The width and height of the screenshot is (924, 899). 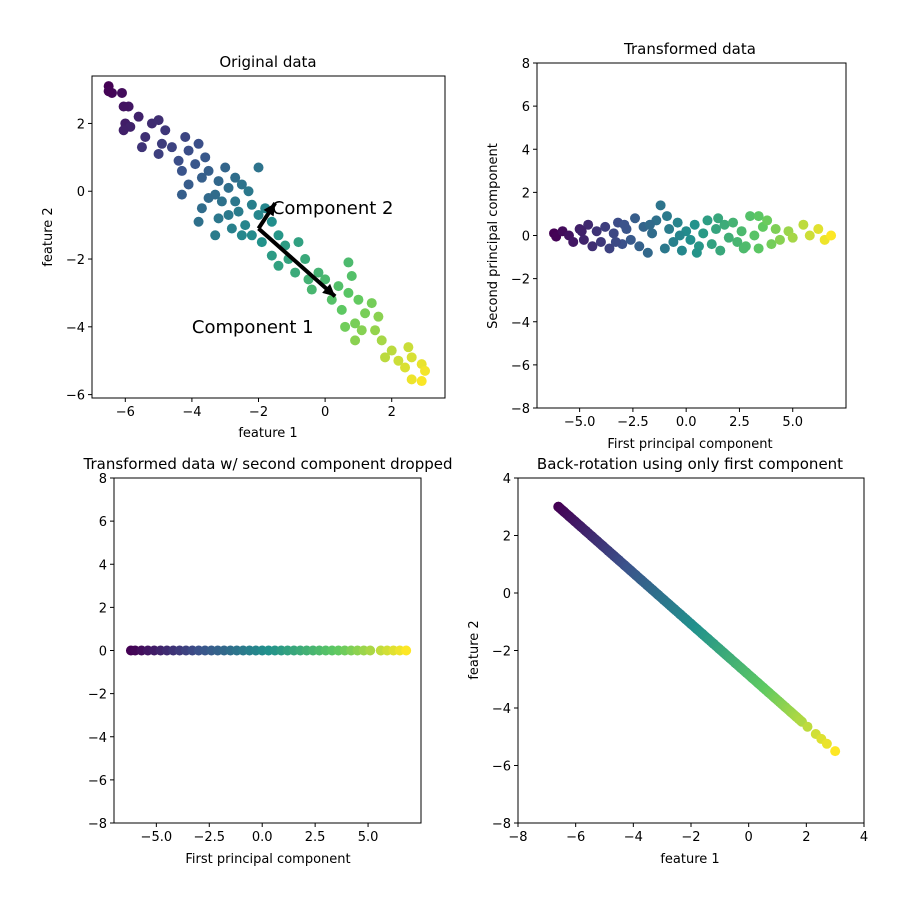 What do you see at coordinates (329, 290) in the screenshot?
I see `arrow-head` at bounding box center [329, 290].